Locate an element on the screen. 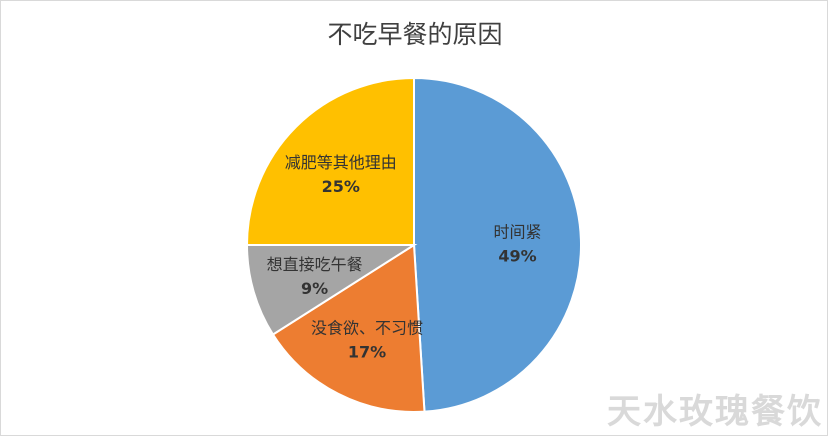  slice-percent-label: 9% is located at coordinates (314, 288).